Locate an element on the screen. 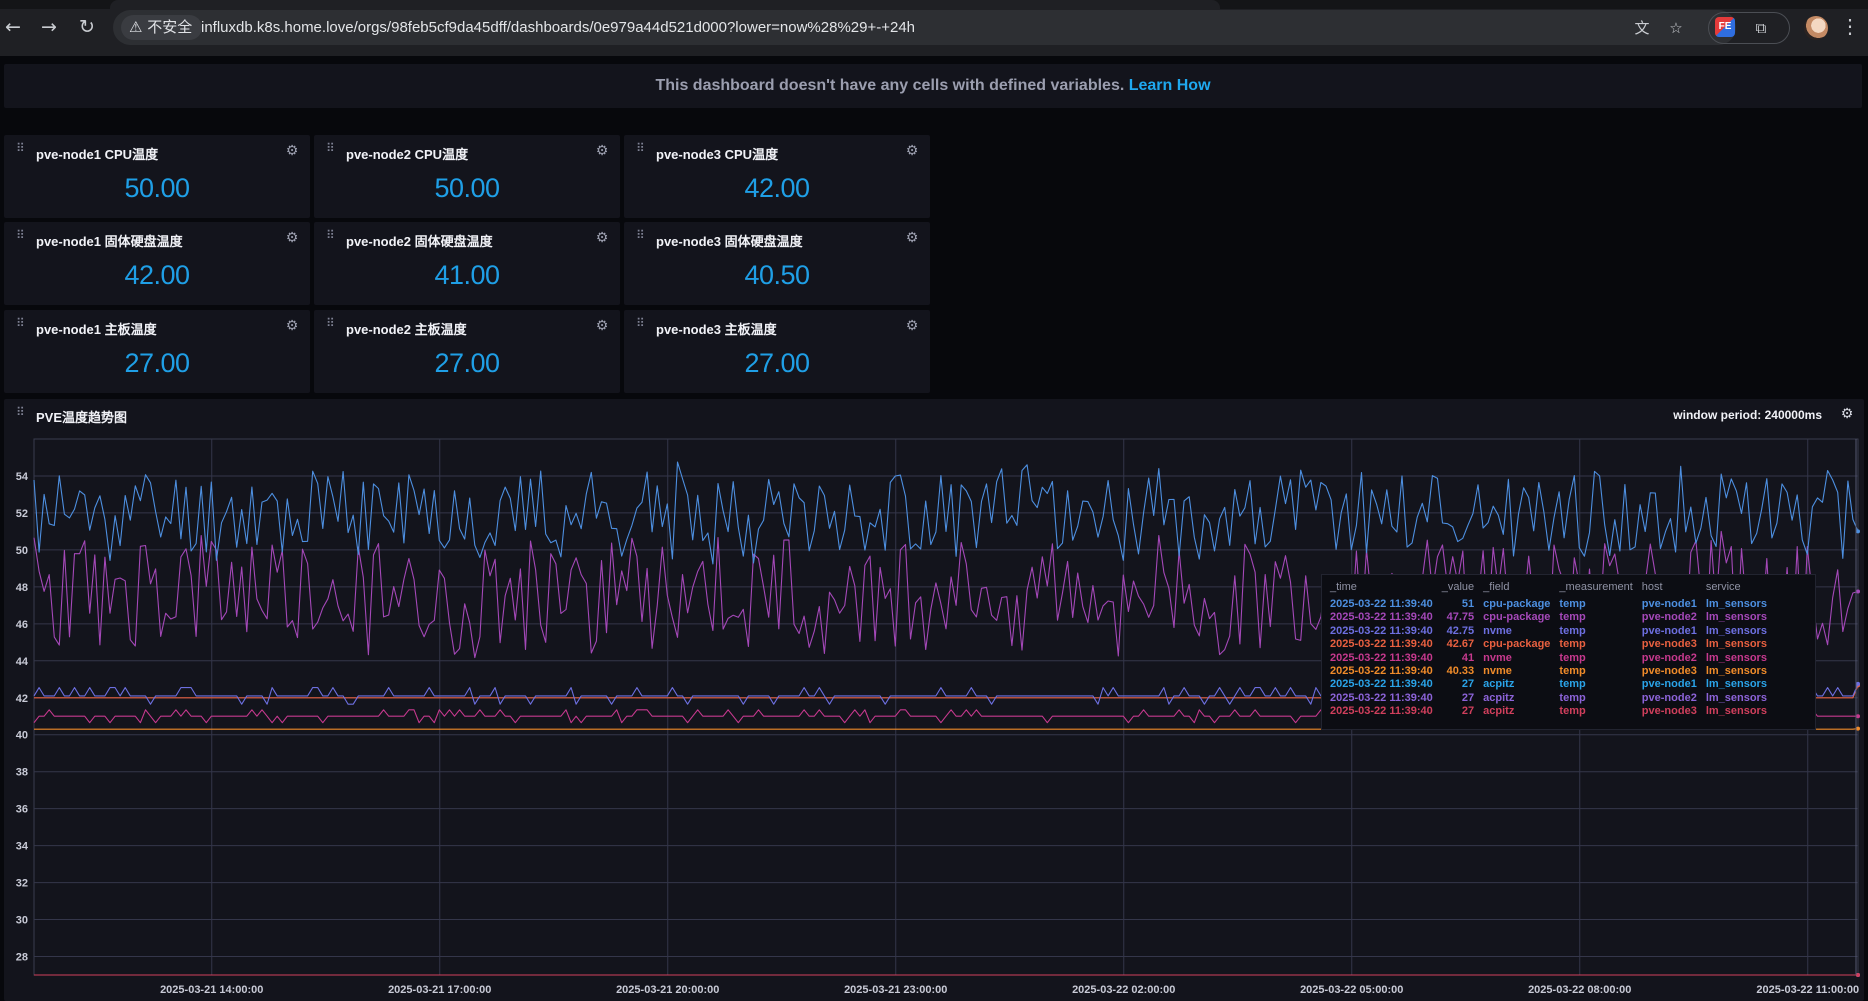 The image size is (1868, 1001). cell-title: pve-node3 CPU温度 is located at coordinates (717, 154).